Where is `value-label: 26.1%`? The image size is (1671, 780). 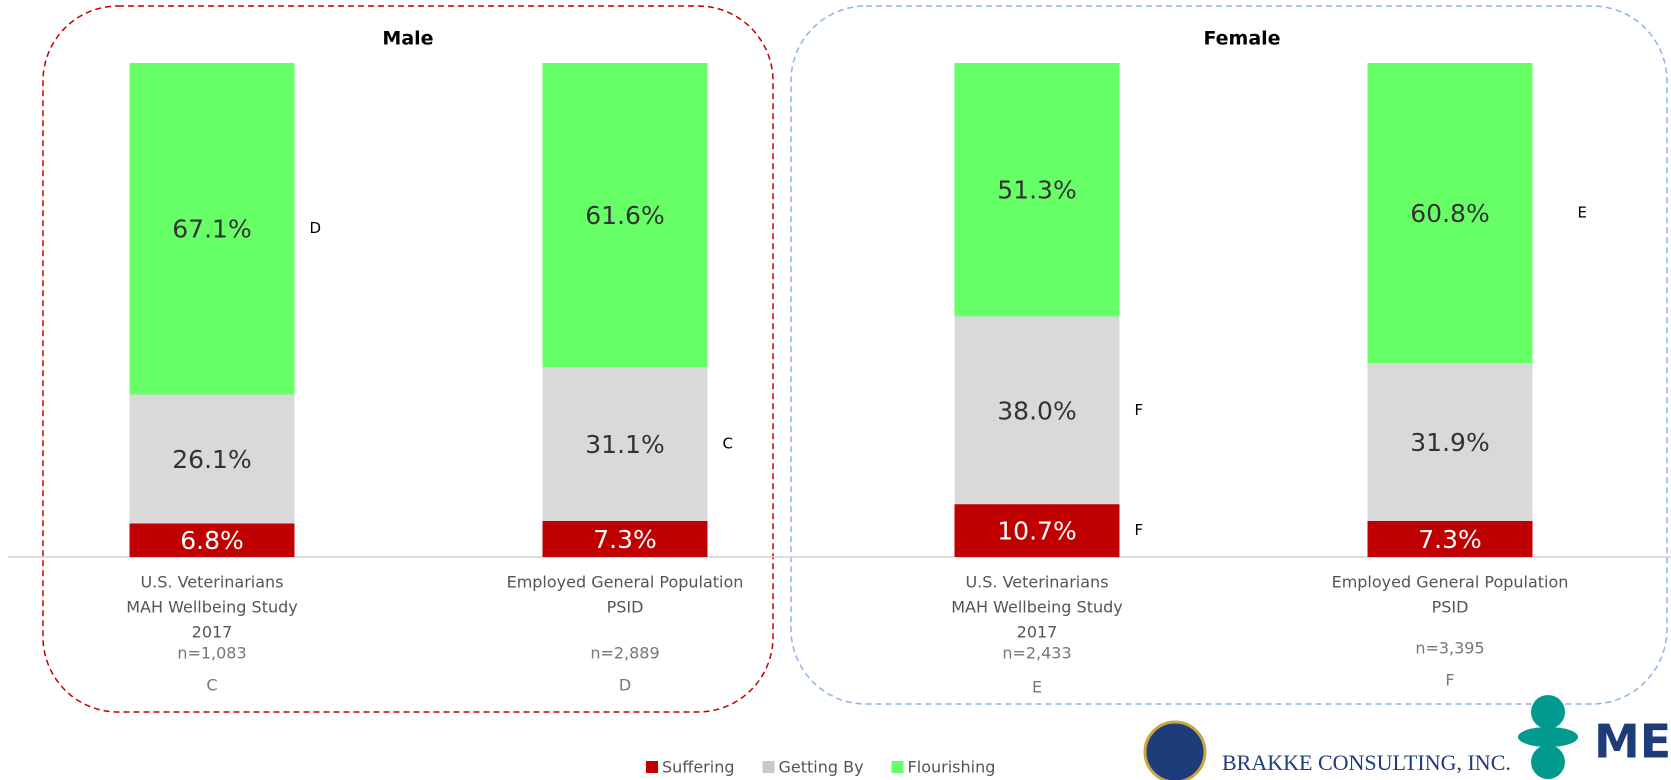 value-label: 26.1% is located at coordinates (211, 459).